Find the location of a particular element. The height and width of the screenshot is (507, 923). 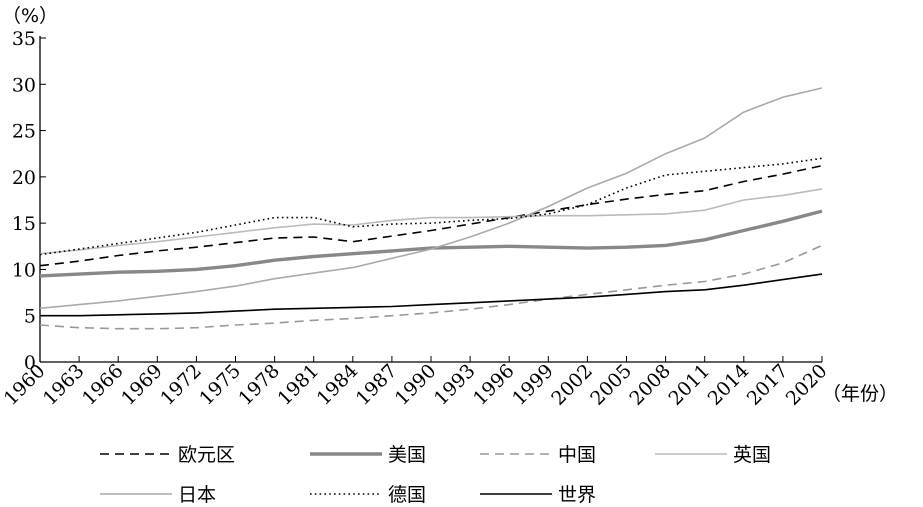

x-tick-label: 1996 is located at coordinates (494, 385).